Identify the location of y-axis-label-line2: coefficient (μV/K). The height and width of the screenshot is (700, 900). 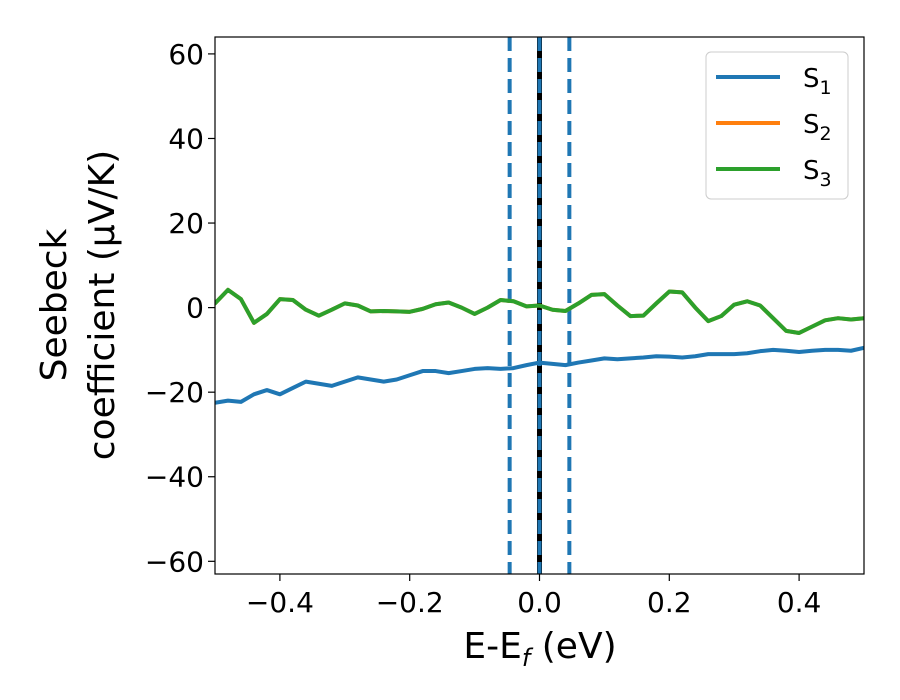
(102, 305).